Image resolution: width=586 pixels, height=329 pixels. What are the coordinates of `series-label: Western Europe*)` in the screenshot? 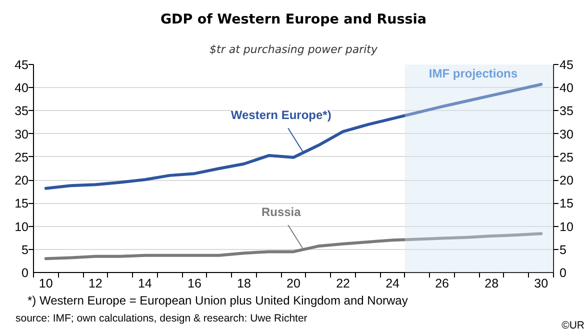 It's located at (281, 115).